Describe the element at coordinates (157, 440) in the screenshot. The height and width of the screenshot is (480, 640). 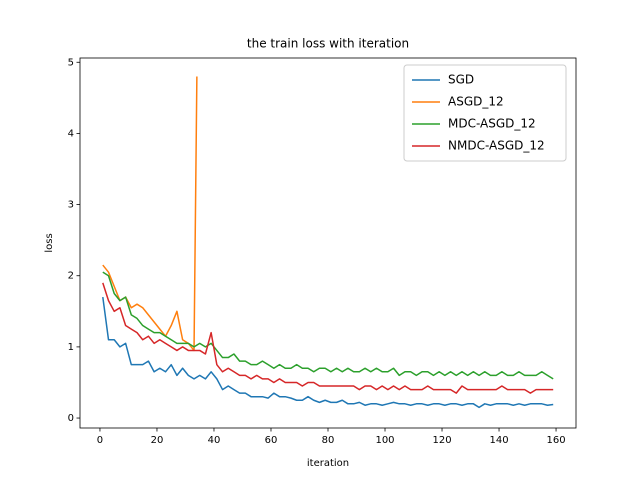
I see `x-tick-label: 20` at that location.